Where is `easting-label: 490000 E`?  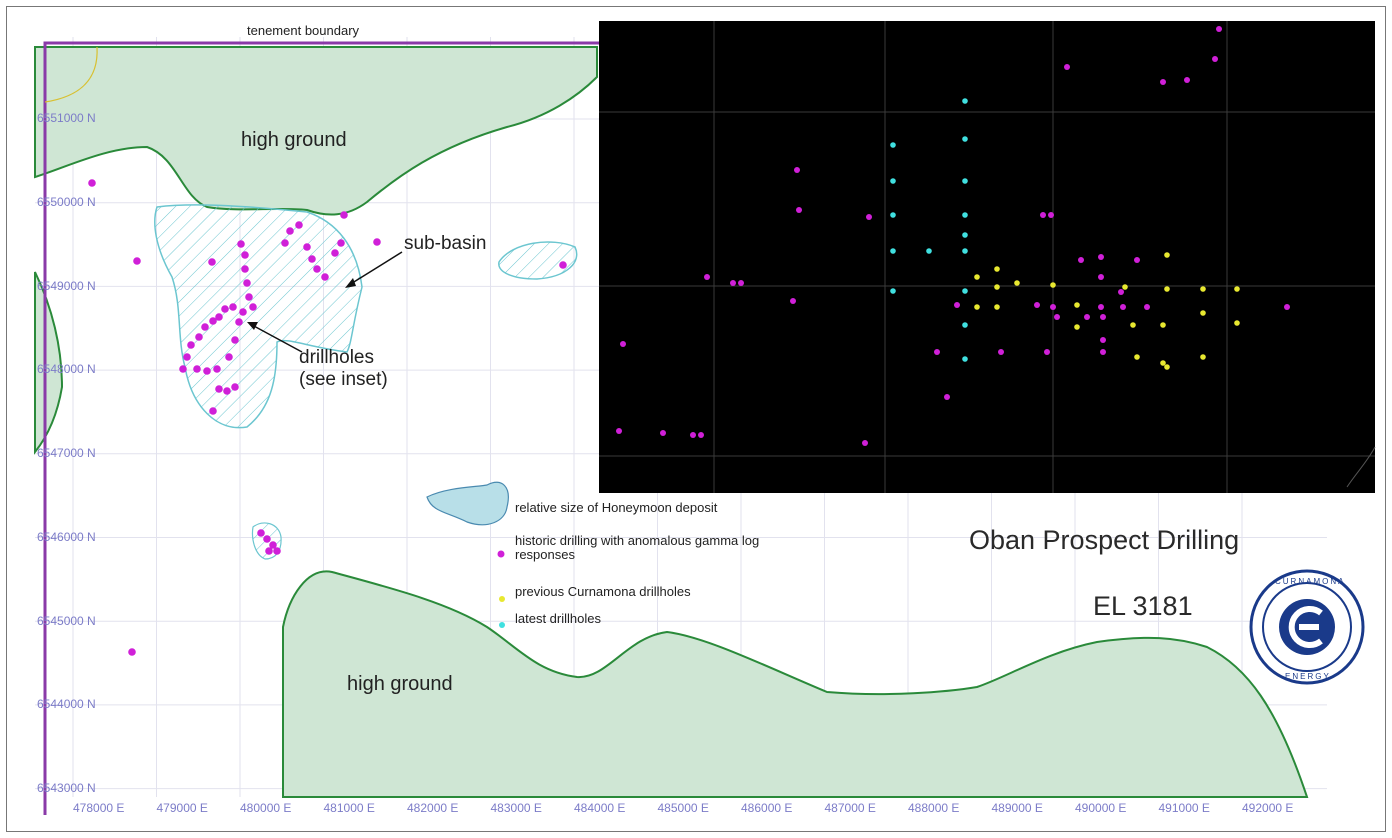
easting-label: 490000 E is located at coordinates (1101, 808).